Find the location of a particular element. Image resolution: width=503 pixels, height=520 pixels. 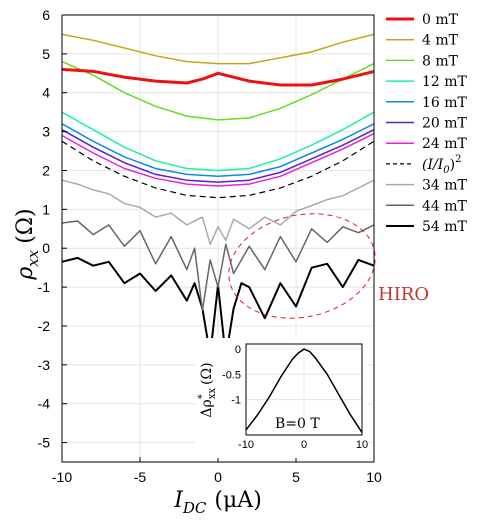

inset-ticks: -10 0 10 0 -0.5 -1 is located at coordinates (295, 397).